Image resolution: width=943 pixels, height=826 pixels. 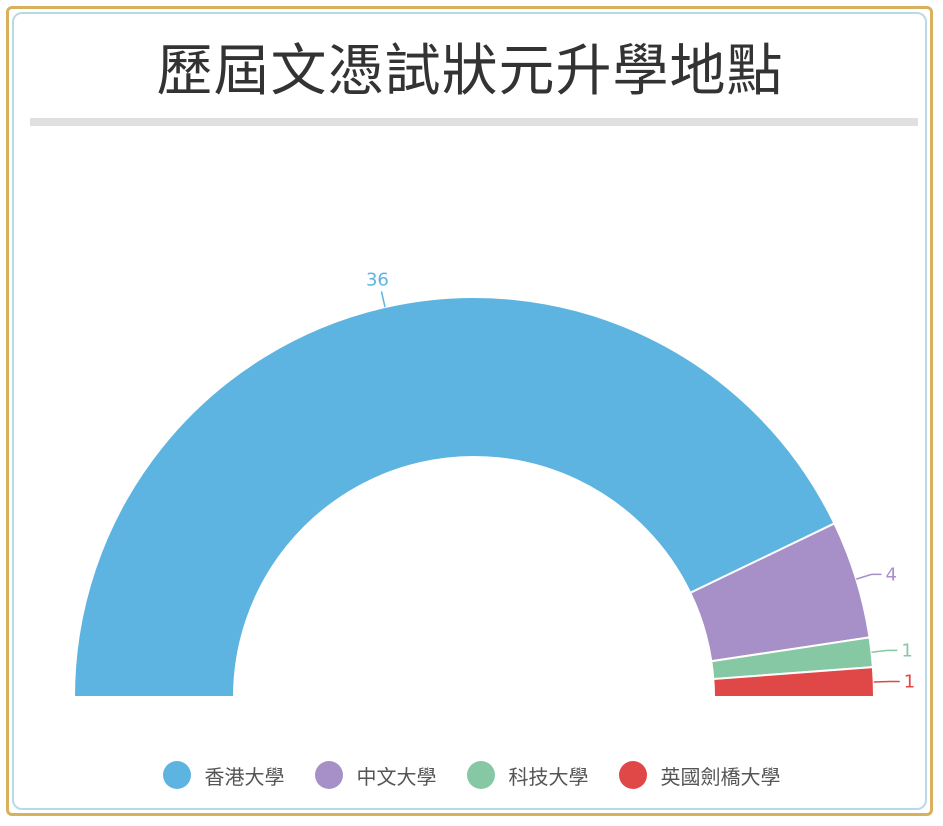 I want to click on legend-label-2: 科技大學, so click(x=548, y=776).